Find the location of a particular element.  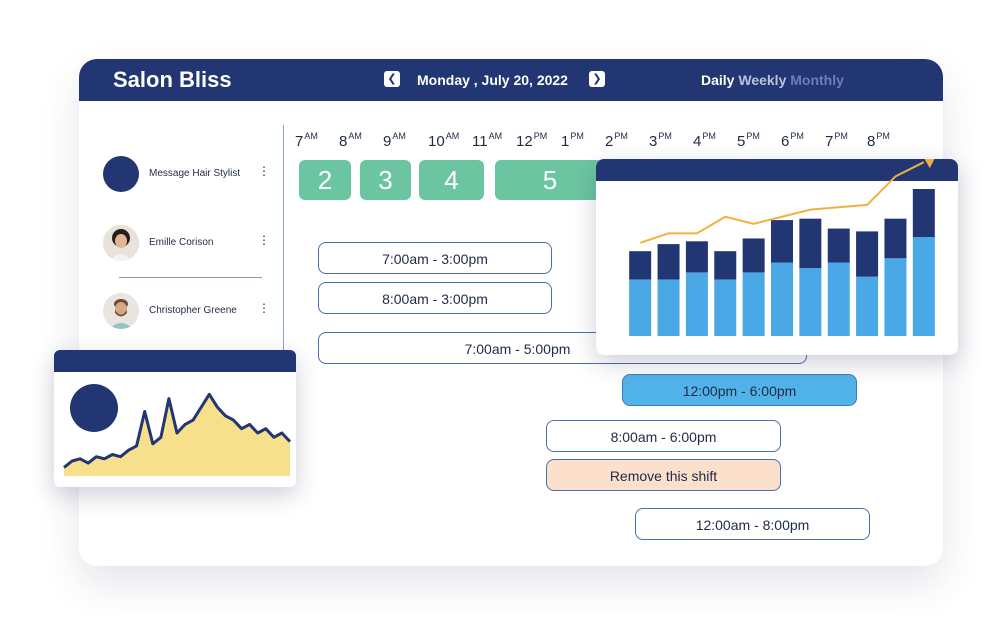

shift-block-selected: 12:00pm - 6:00pm is located at coordinates (739, 390).